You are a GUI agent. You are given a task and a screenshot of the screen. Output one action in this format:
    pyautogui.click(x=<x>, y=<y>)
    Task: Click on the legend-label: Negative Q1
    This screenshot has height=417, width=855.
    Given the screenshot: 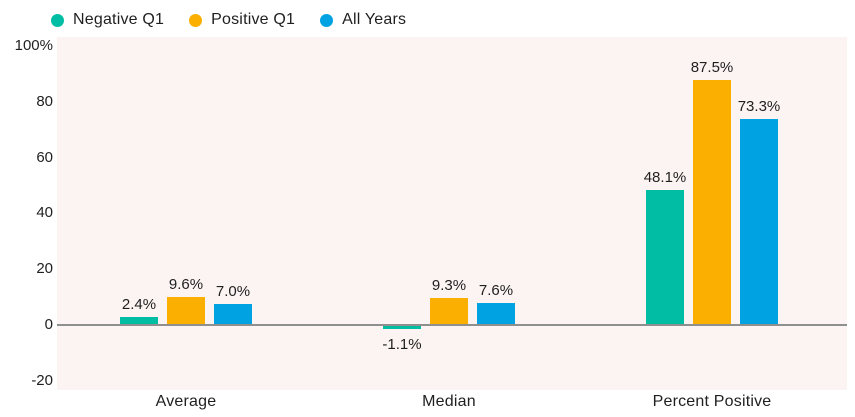 What is the action you would take?
    pyautogui.click(x=119, y=19)
    